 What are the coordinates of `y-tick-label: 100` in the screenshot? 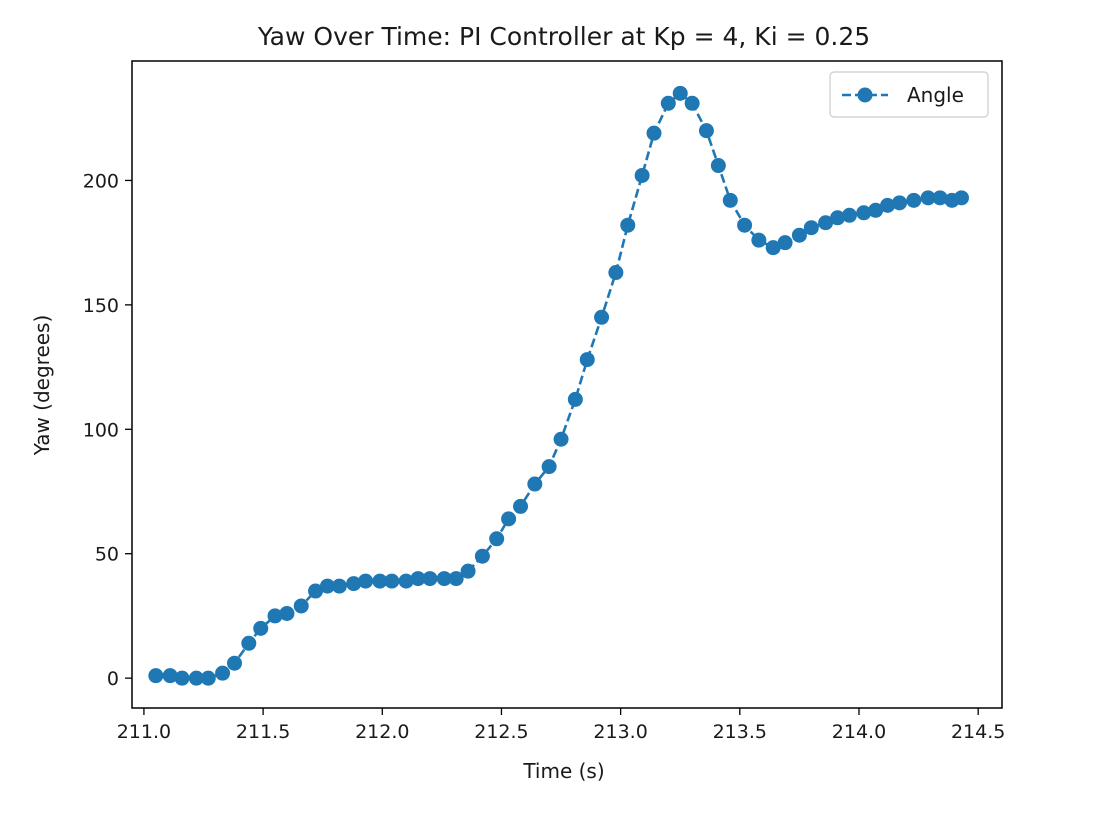 It's located at (101, 430).